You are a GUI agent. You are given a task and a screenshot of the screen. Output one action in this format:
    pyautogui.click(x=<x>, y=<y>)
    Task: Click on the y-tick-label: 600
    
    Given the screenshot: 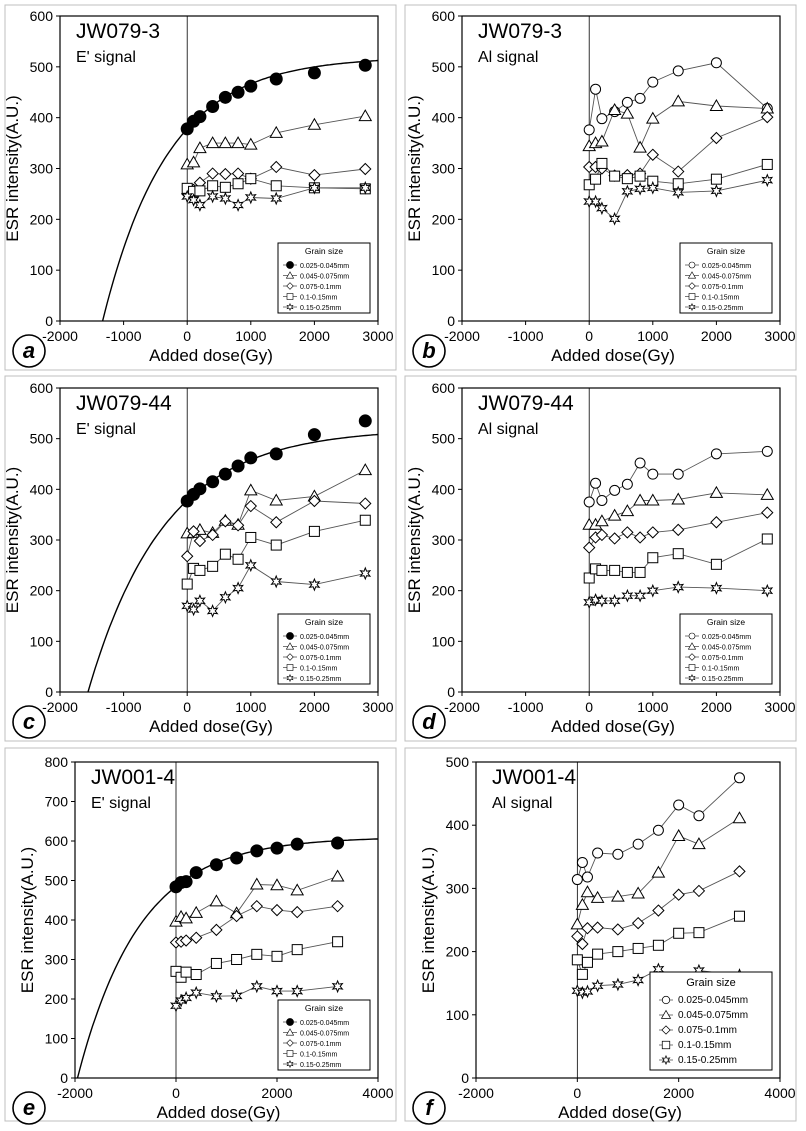 What is the action you would take?
    pyautogui.click(x=57, y=841)
    